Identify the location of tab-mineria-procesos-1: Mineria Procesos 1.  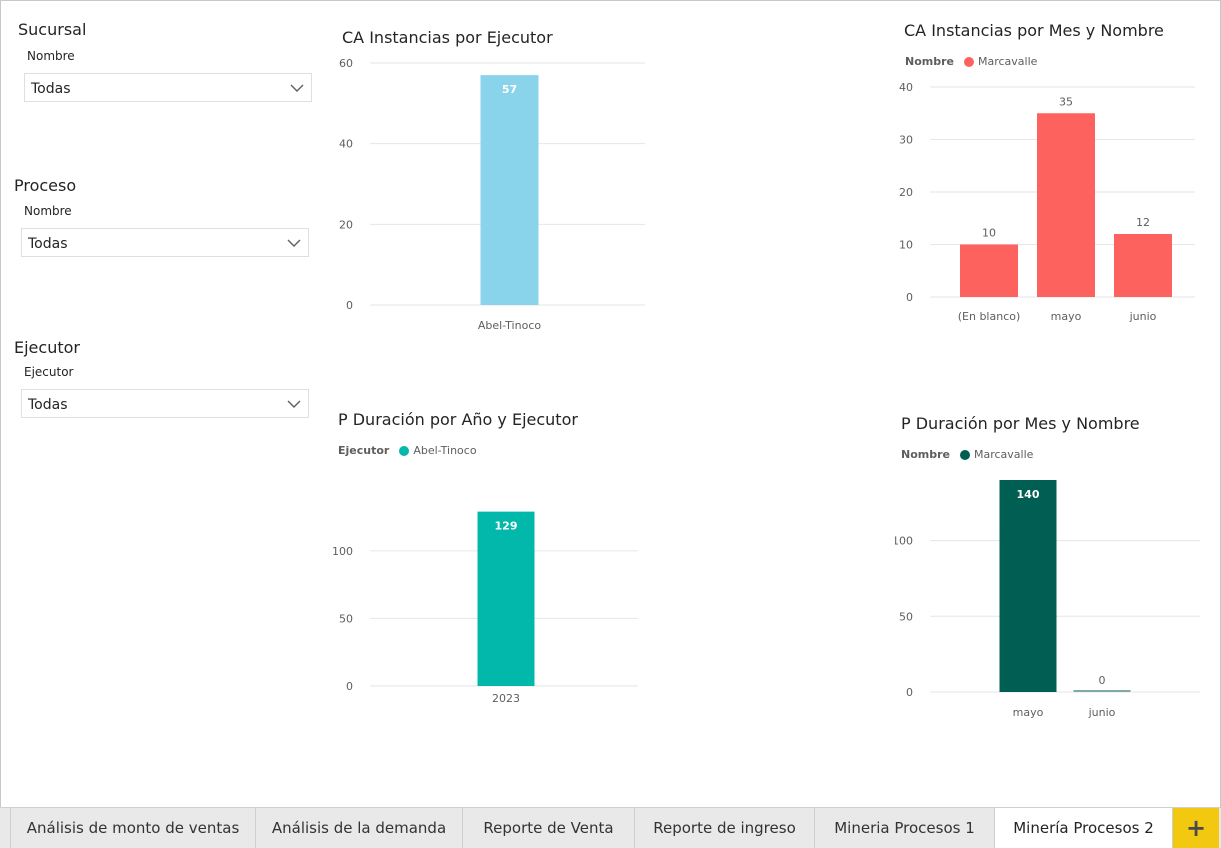
(905, 828).